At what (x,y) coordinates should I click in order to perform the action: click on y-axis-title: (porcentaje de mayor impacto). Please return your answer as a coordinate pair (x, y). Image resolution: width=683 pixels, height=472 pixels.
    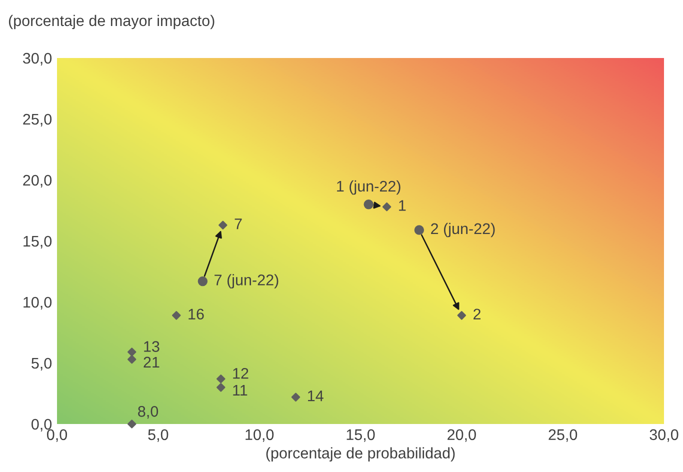
    Looking at the image, I should click on (111, 22).